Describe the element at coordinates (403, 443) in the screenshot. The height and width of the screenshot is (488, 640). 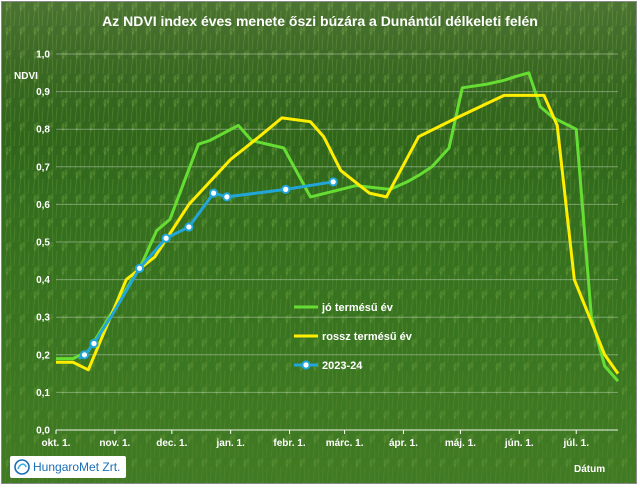
I see `x-tick-label: ápr. 1.` at that location.